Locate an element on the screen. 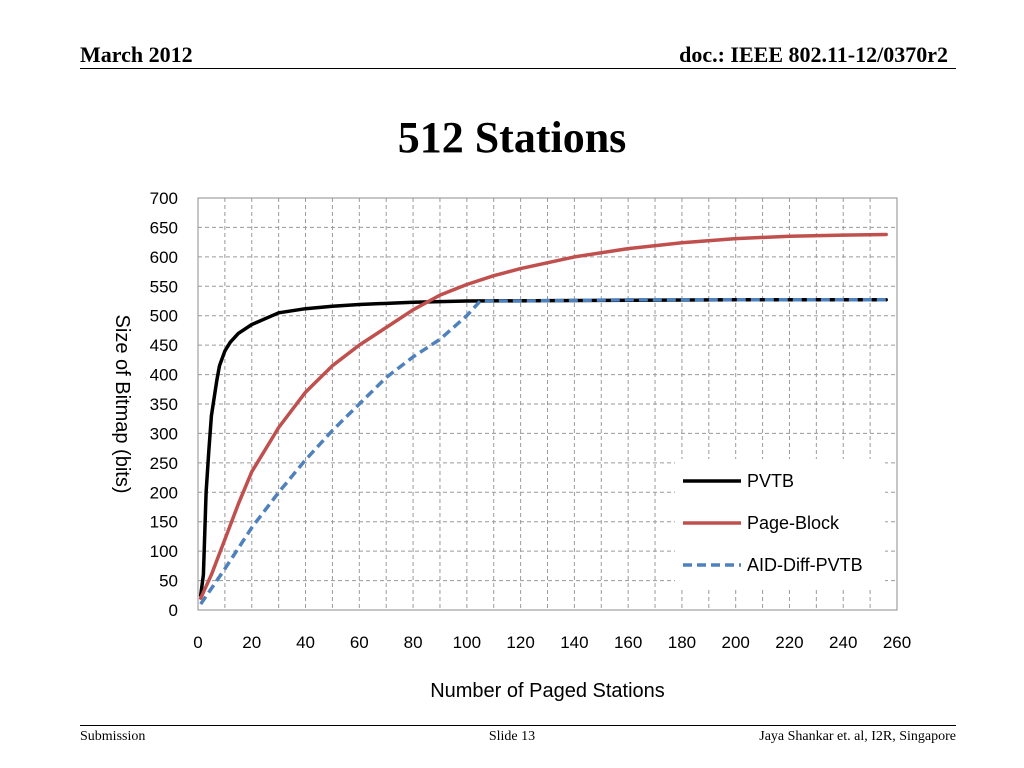  y-tick-label: 50 is located at coordinates (168, 581).